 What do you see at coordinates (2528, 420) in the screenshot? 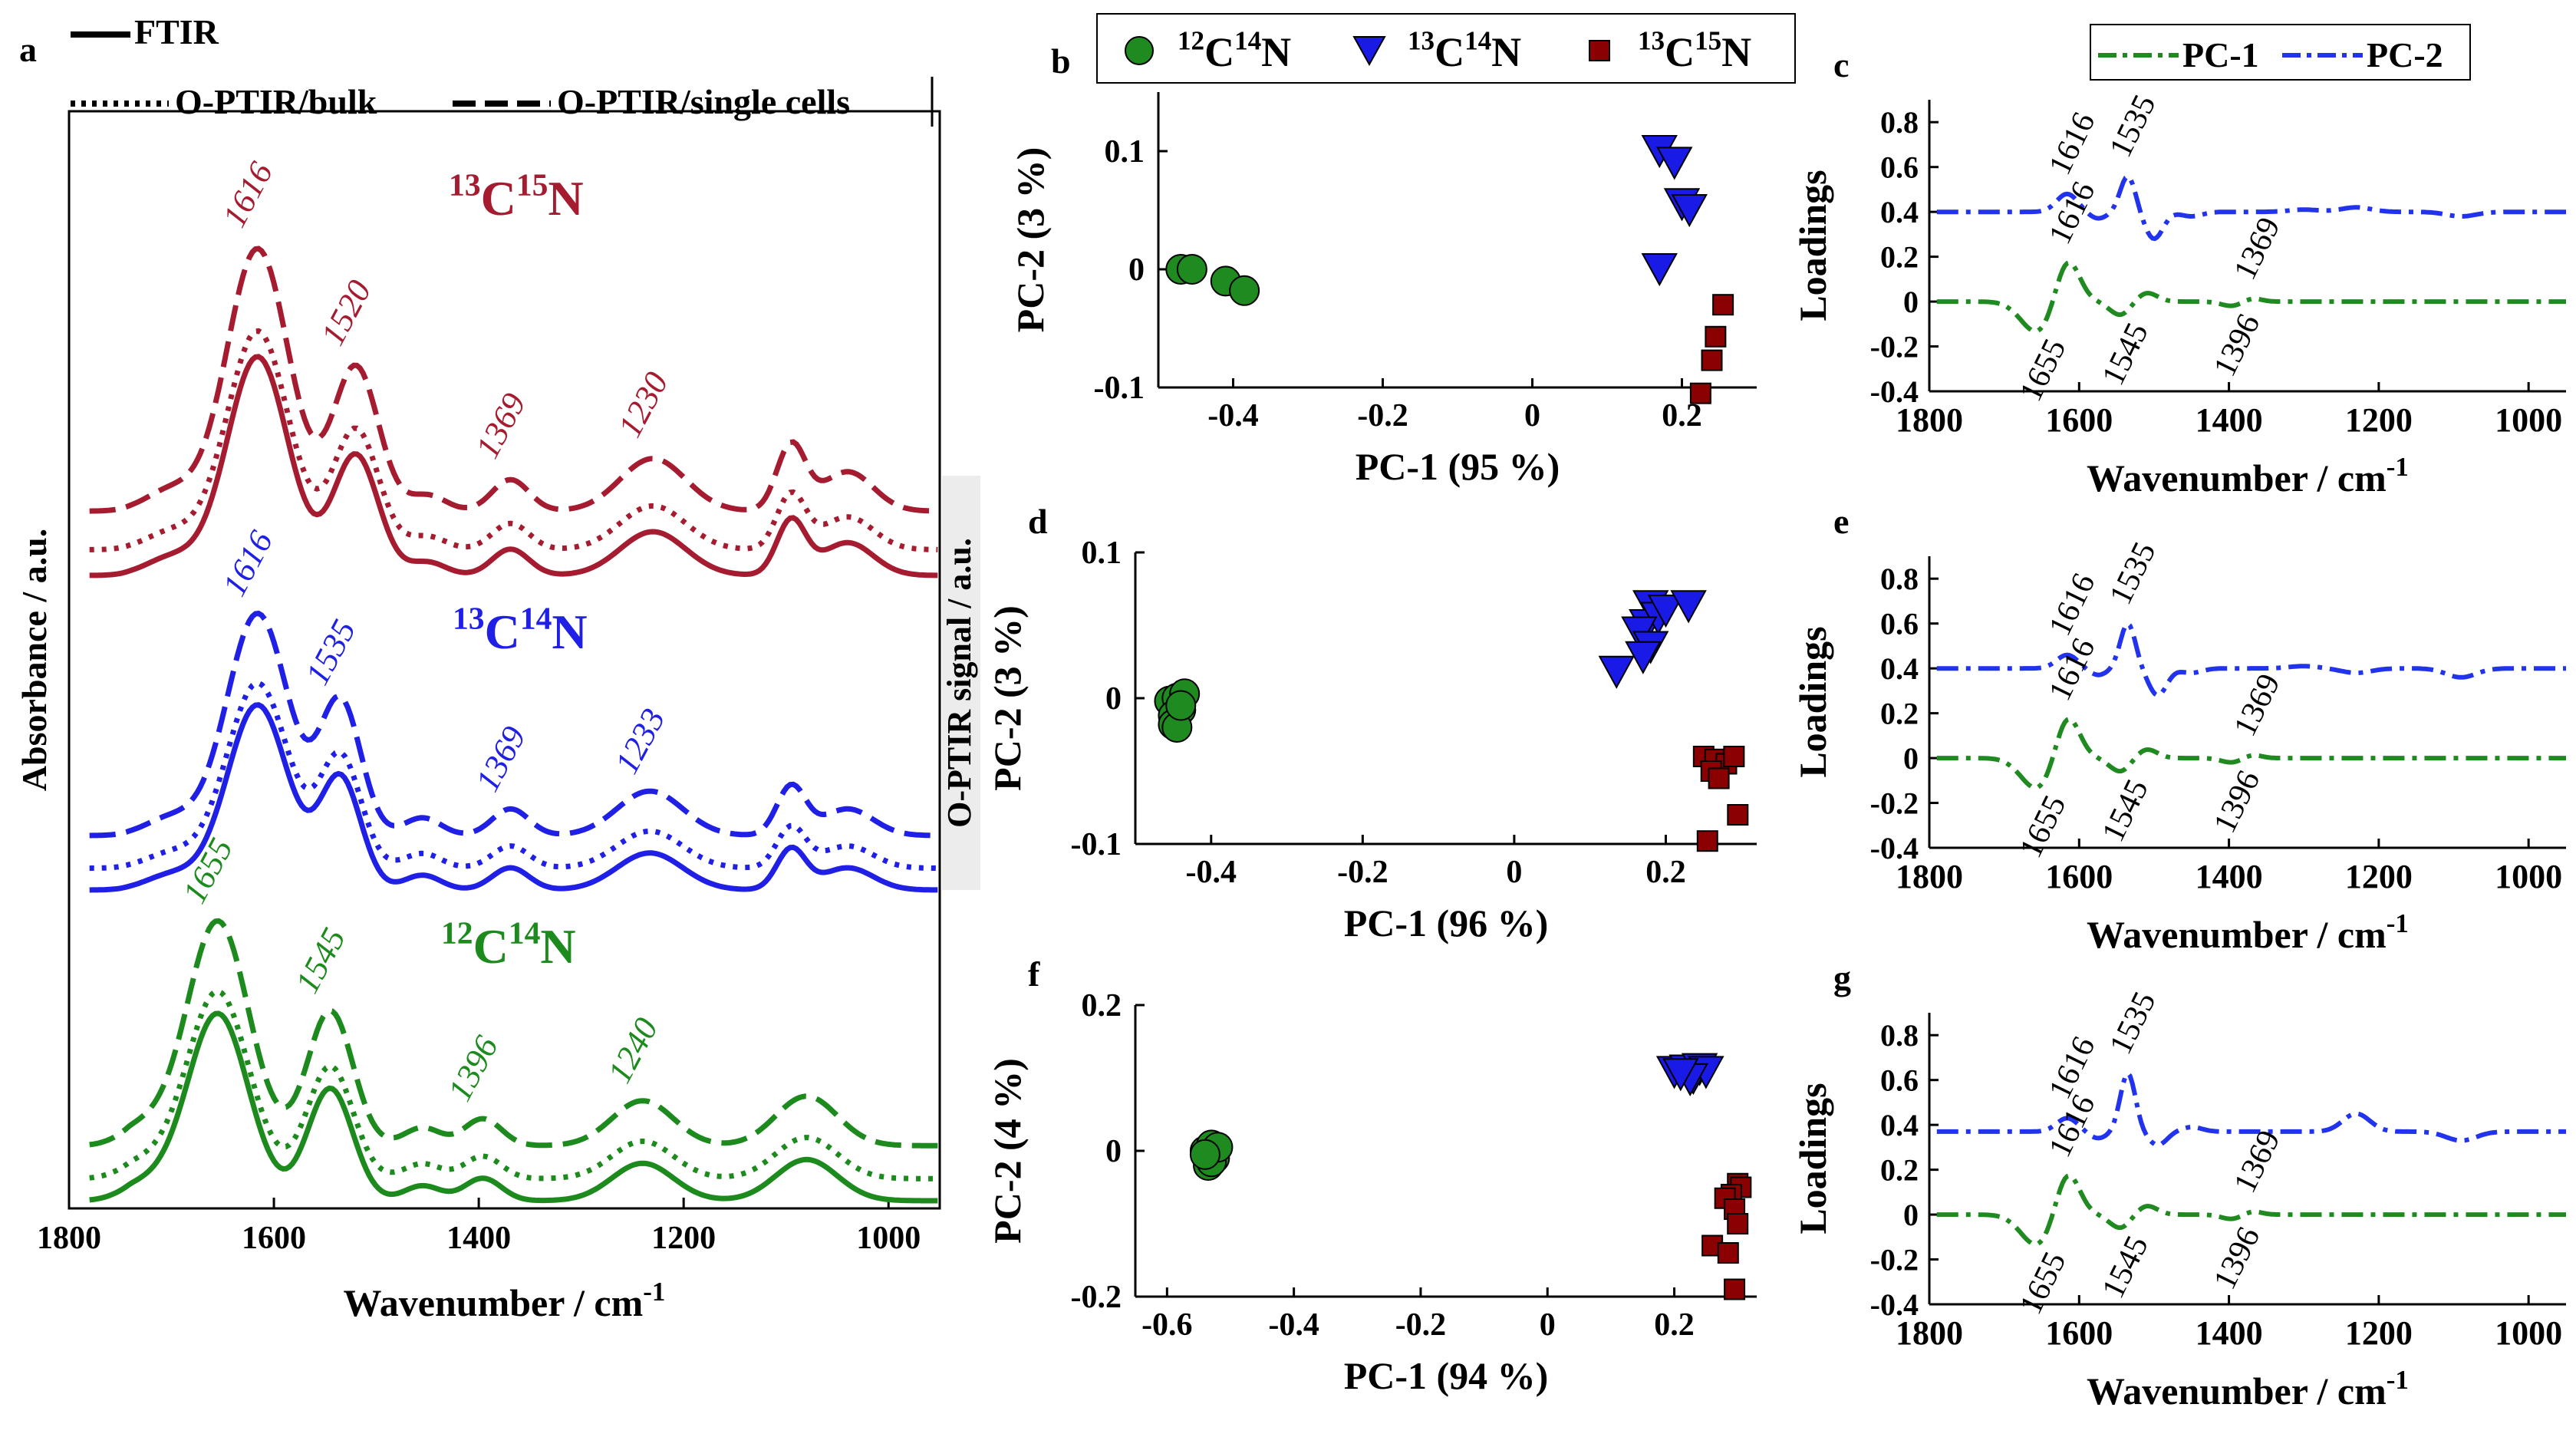
I see `panel-c-xtick-label: 1000` at bounding box center [2528, 420].